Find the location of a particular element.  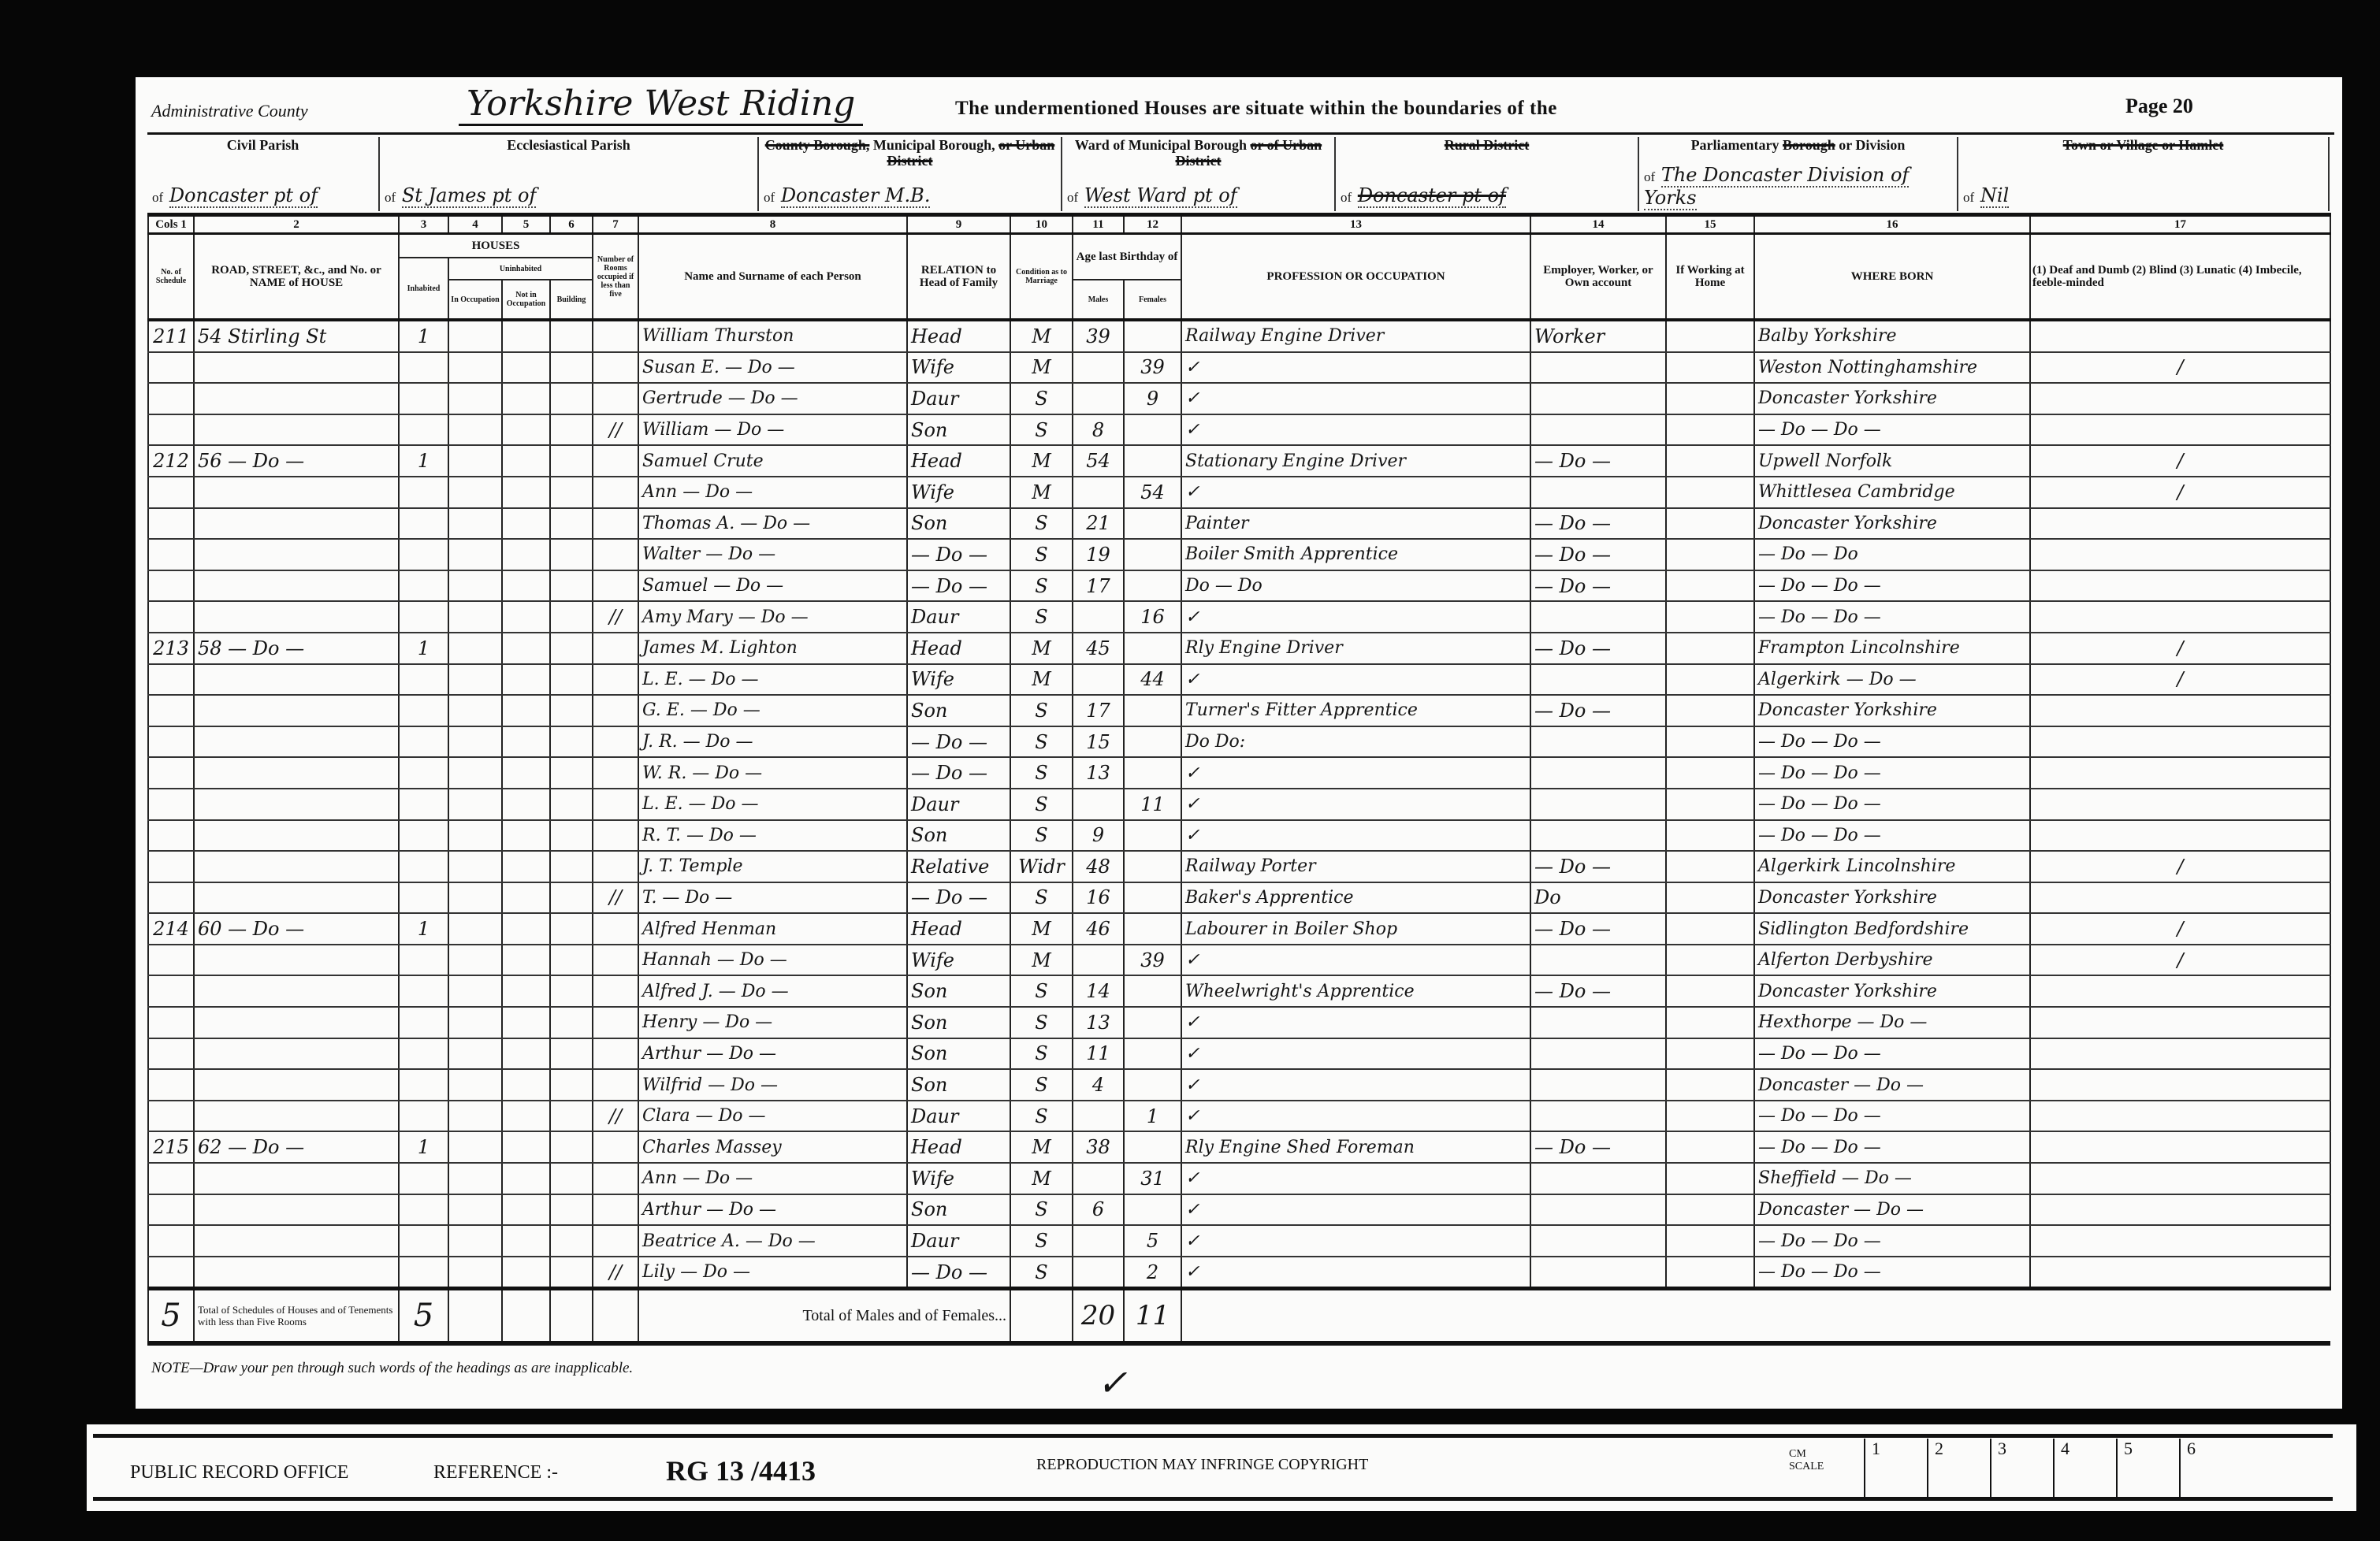

person-name: Gertrude — Do — is located at coordinates (773, 399).